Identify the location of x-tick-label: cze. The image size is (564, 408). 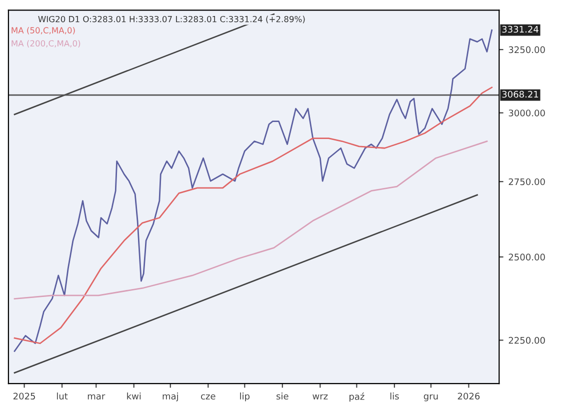
(208, 397).